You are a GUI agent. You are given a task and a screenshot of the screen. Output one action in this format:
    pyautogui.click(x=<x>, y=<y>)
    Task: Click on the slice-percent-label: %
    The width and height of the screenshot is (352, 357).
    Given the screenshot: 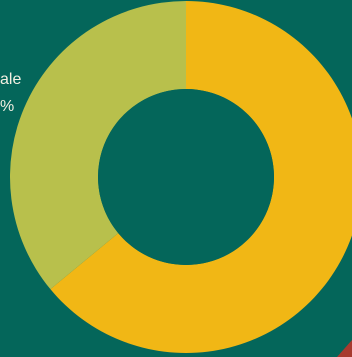 What is the action you would take?
    pyautogui.click(x=7, y=106)
    